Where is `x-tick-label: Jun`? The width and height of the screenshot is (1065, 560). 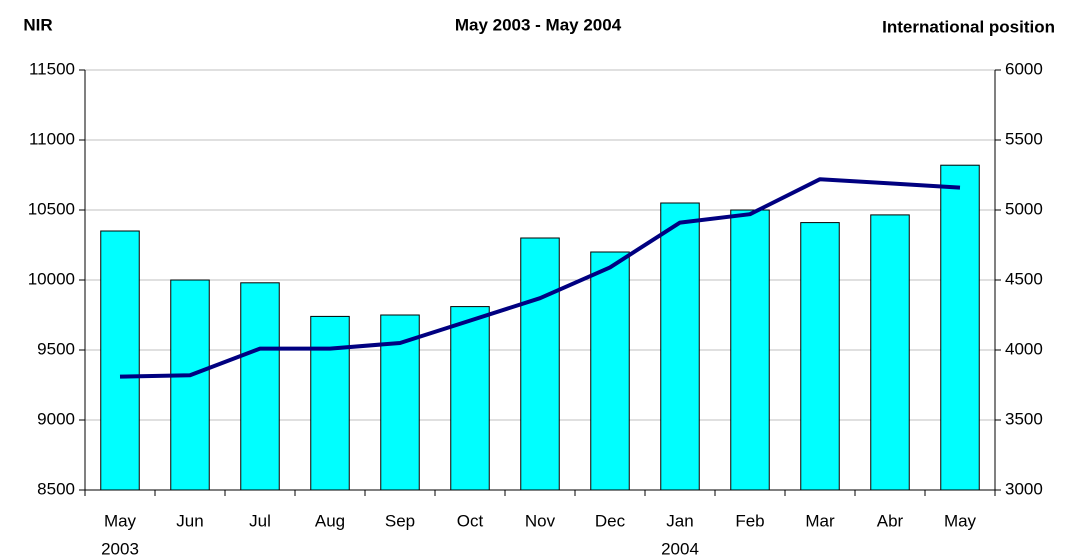
x-tick-label: Jun is located at coordinates (189, 520).